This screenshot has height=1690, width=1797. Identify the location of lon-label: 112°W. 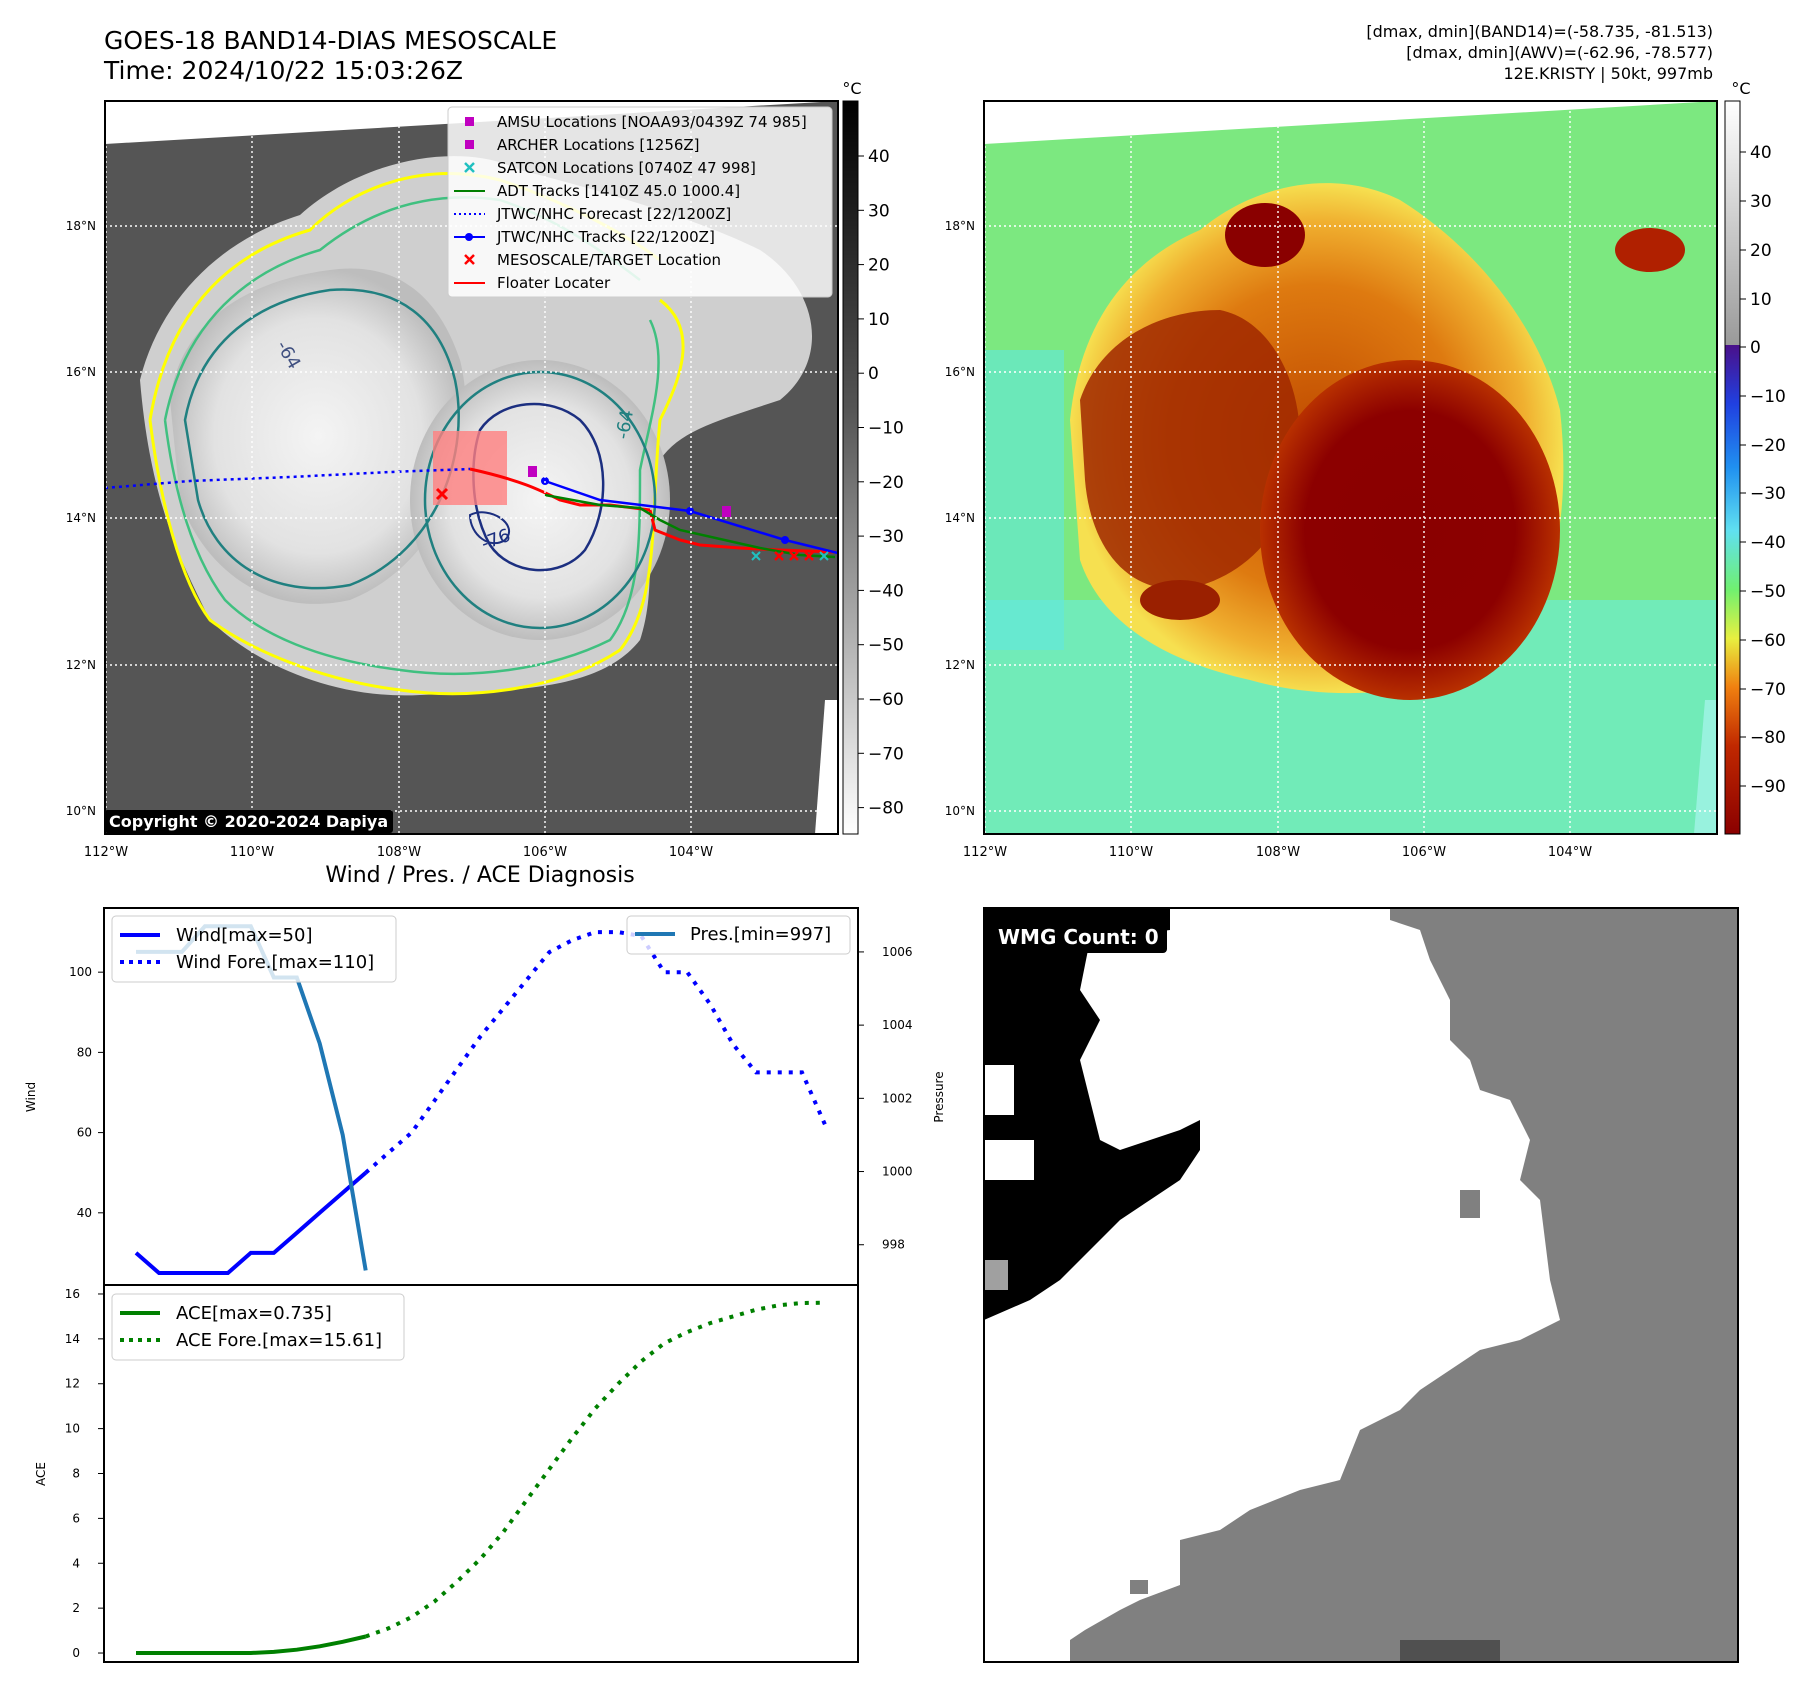
(106, 852).